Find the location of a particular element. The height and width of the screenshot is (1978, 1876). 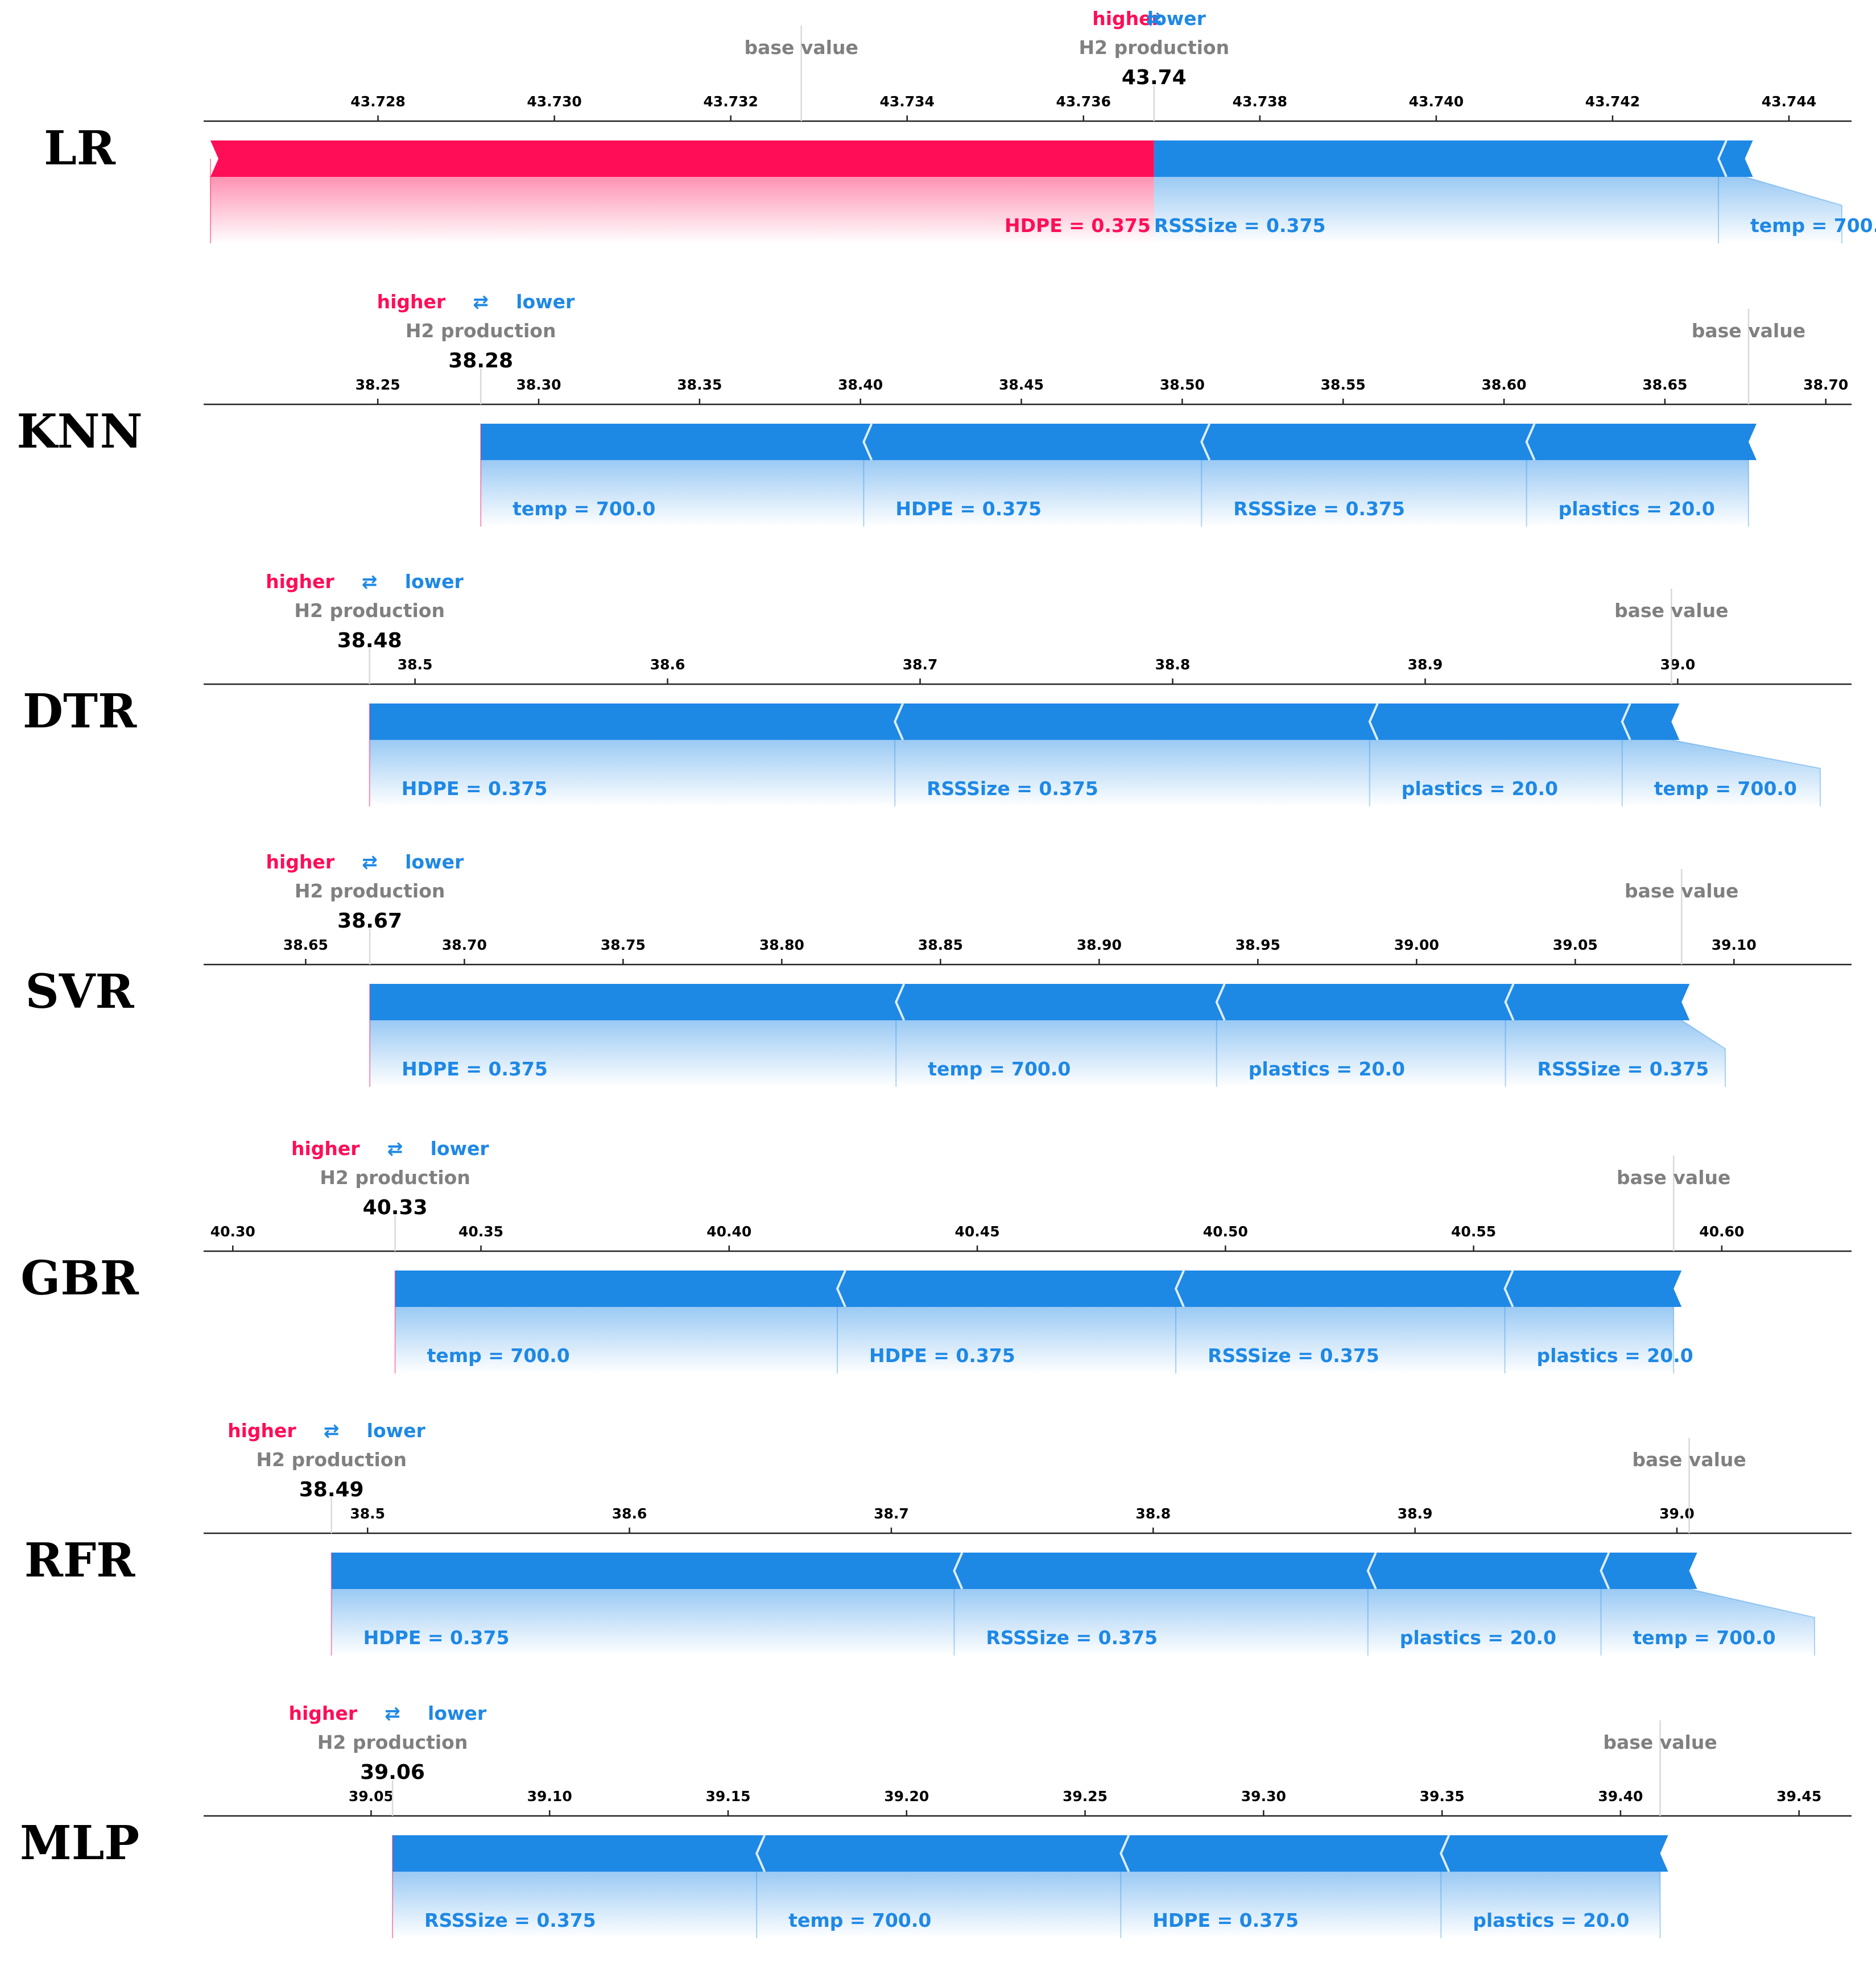

output-value: 39.06 is located at coordinates (392, 1772).